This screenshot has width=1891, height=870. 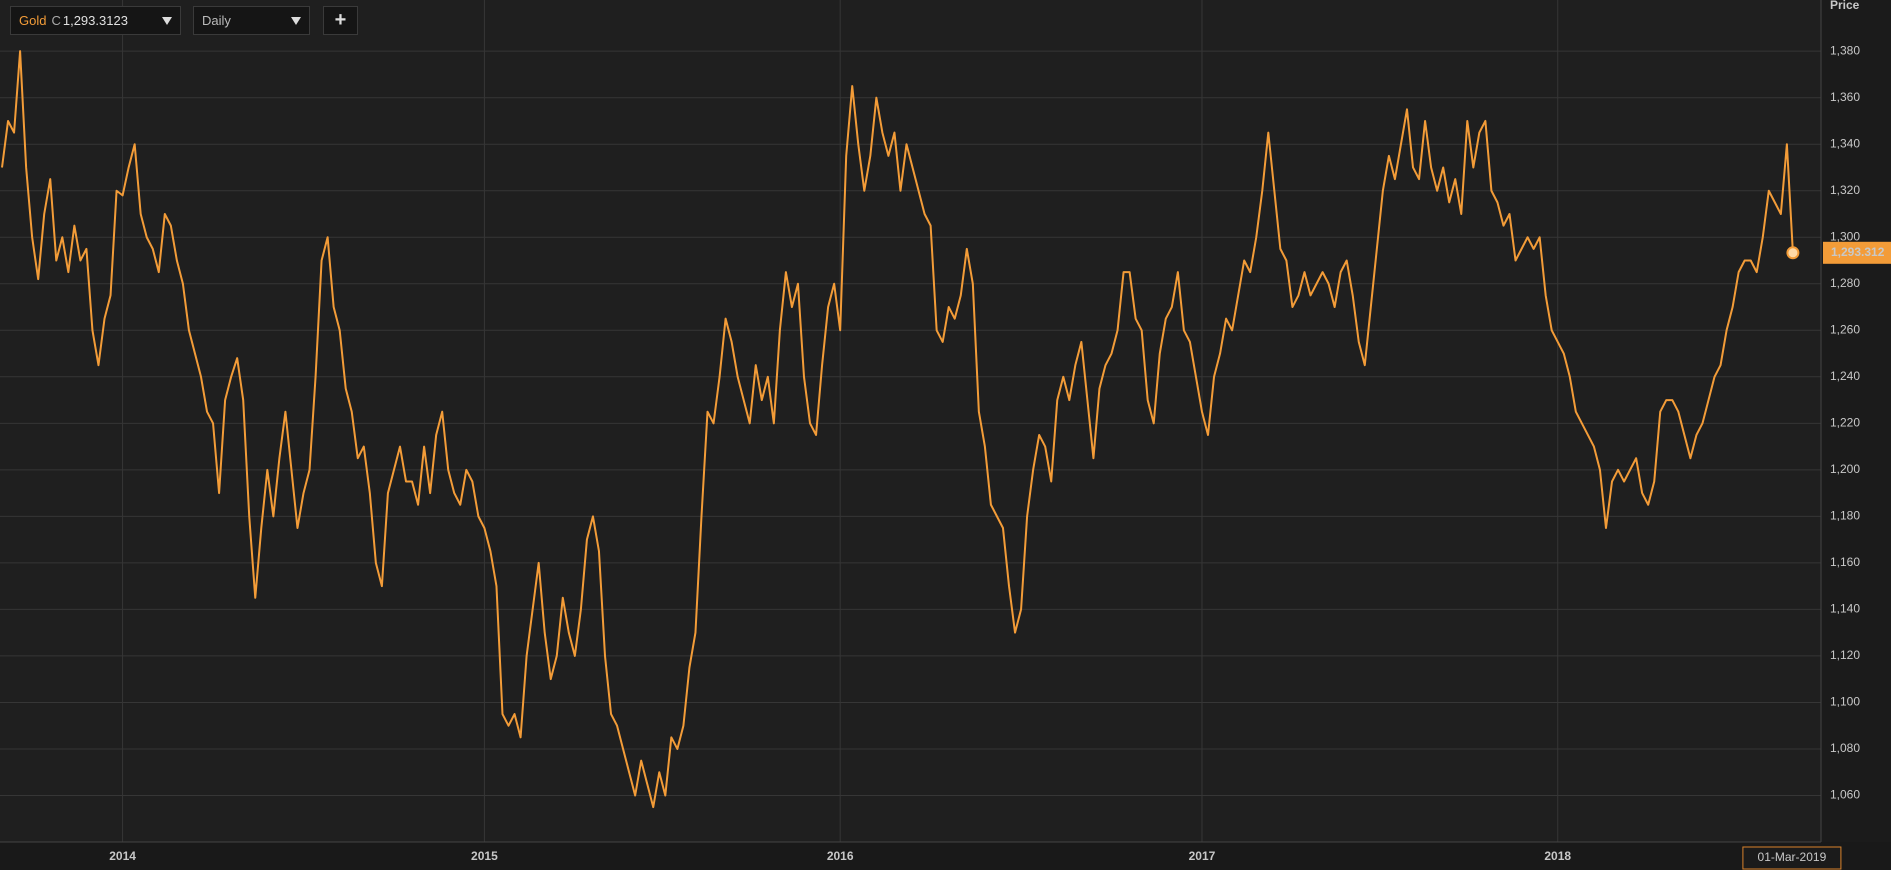 I want to click on y-tick-label: 1,360, so click(x=1845, y=97).